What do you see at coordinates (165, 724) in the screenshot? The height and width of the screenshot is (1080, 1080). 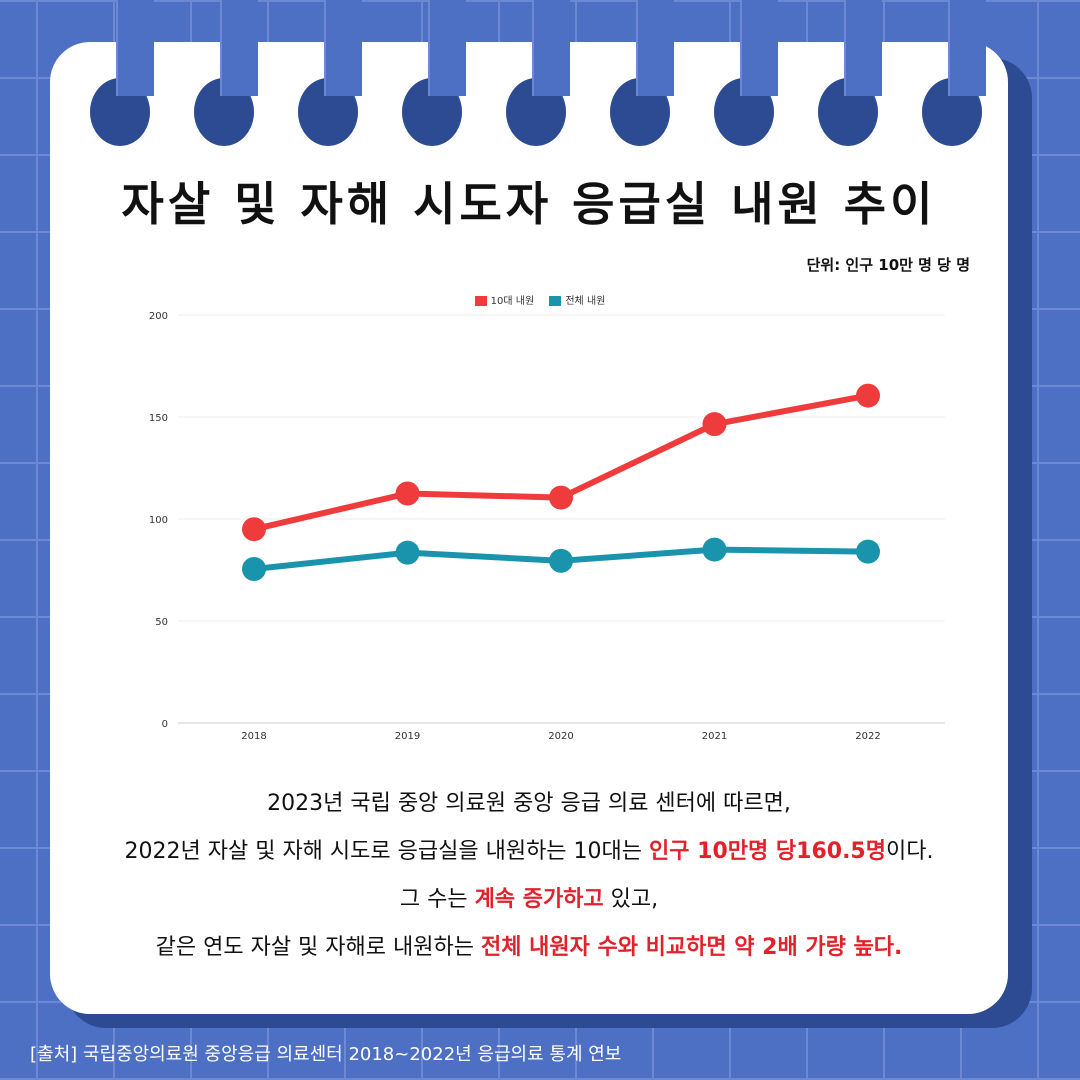 I see `y-tick-label: 0` at bounding box center [165, 724].